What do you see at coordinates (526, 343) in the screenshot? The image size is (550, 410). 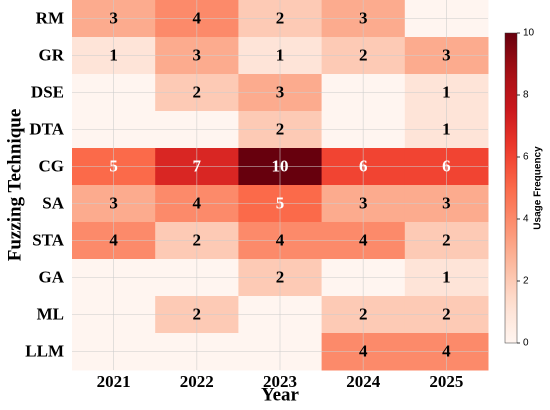 I see `colorbar-tick-label: 0` at bounding box center [526, 343].